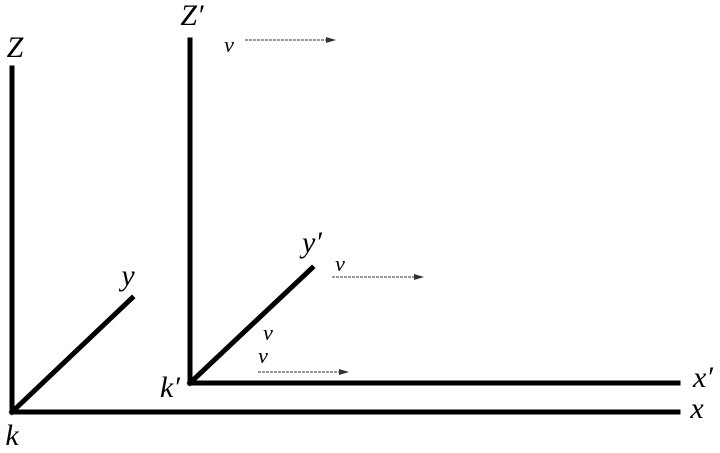 The width and height of the screenshot is (720, 453). What do you see at coordinates (15, 47) in the screenshot?
I see `z-label: Z` at bounding box center [15, 47].